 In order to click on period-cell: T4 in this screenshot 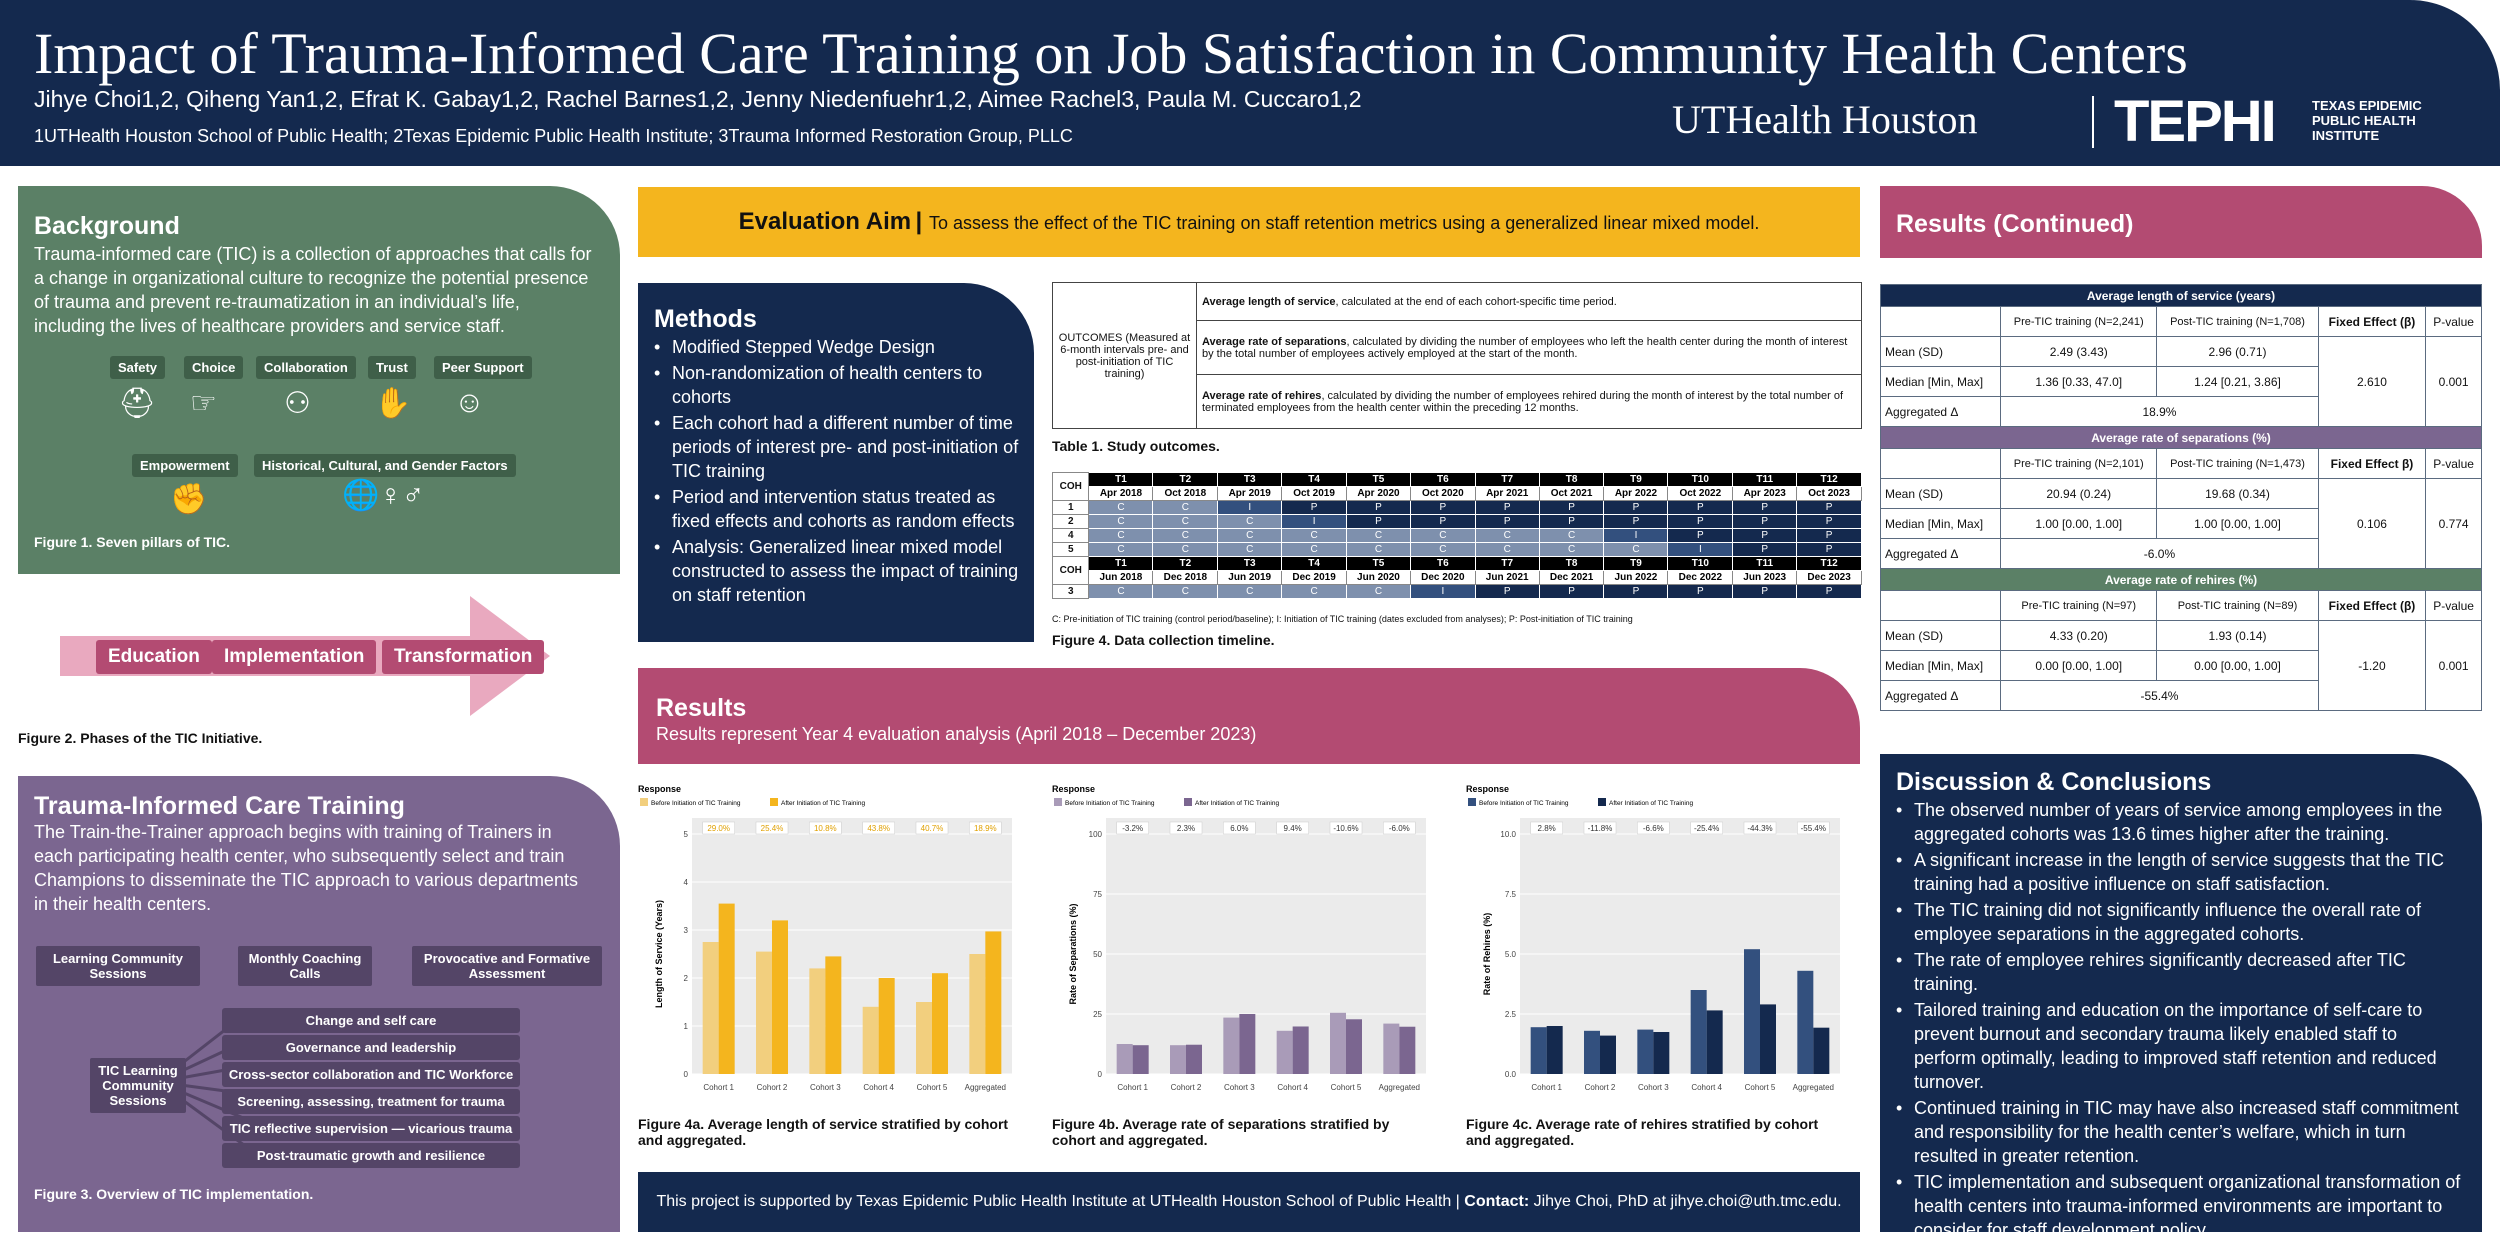, I will do `click(1314, 479)`.